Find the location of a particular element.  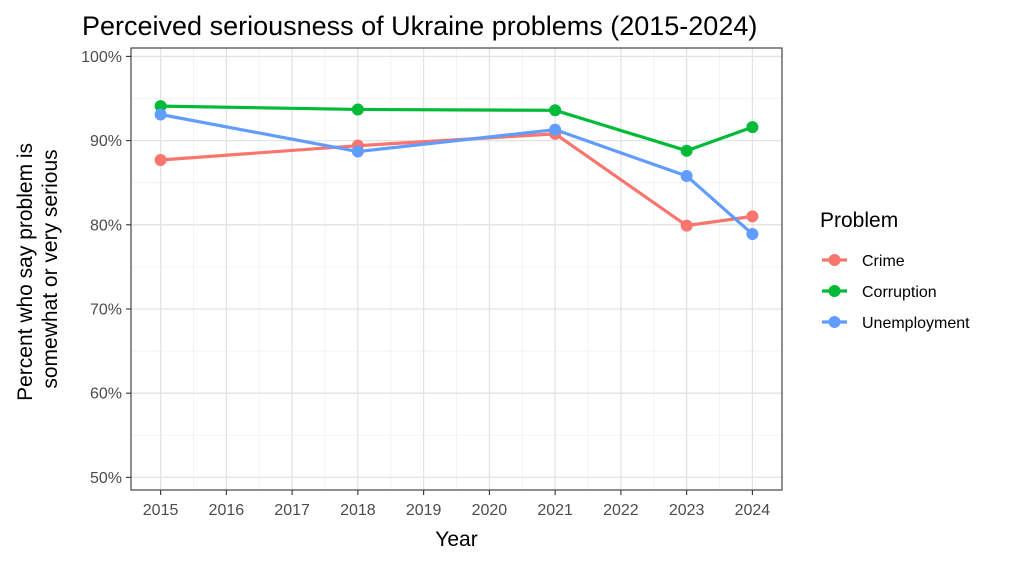

legend-item-unemployment: Unemployment is located at coordinates (896, 323).